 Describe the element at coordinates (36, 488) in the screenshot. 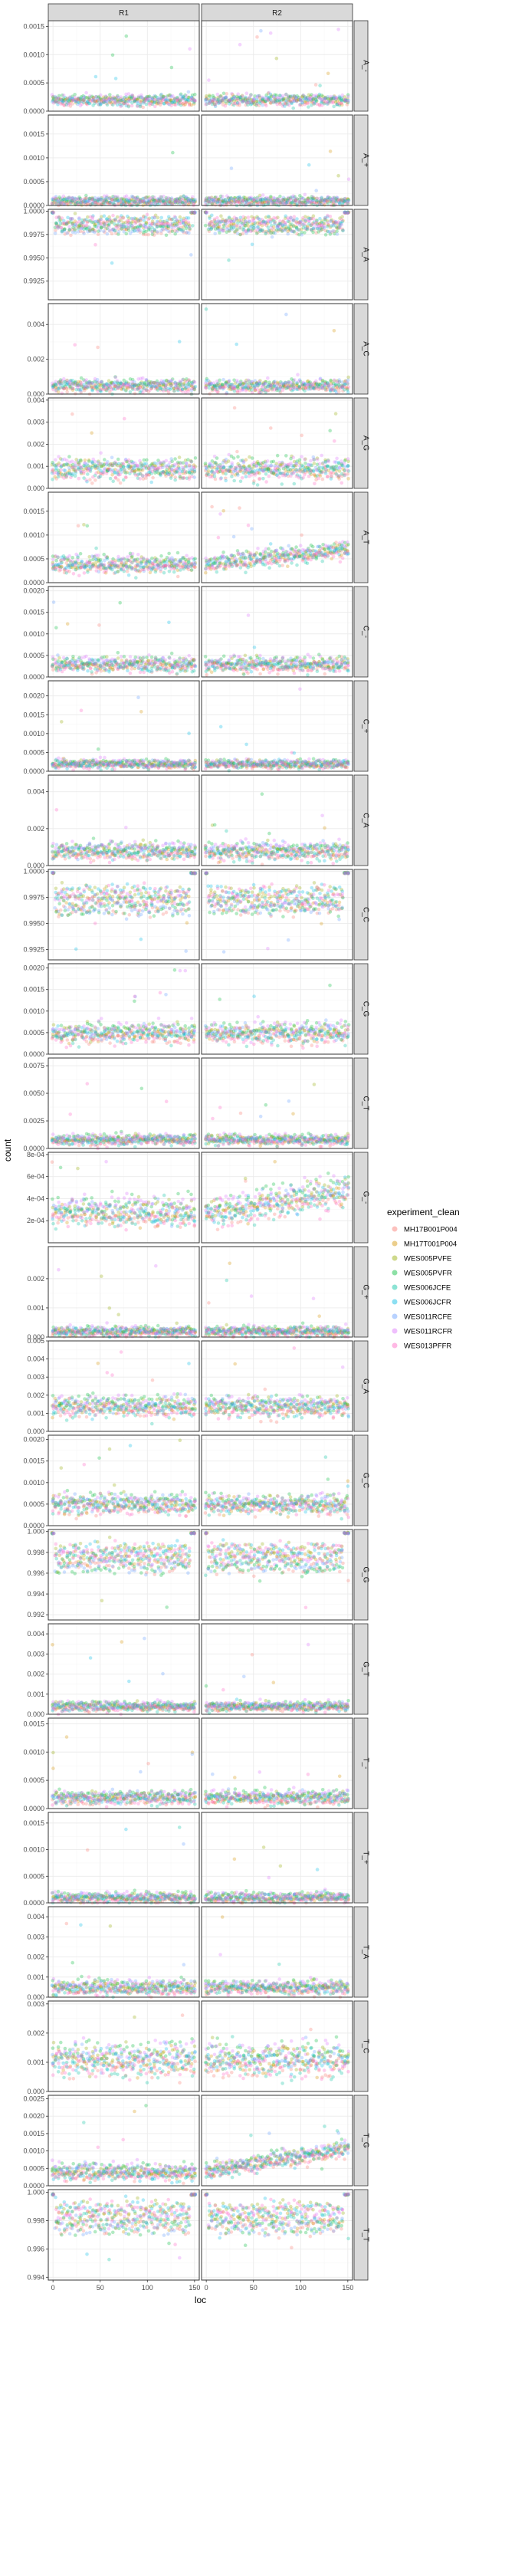

I see `y-tick-label: 0.000` at that location.